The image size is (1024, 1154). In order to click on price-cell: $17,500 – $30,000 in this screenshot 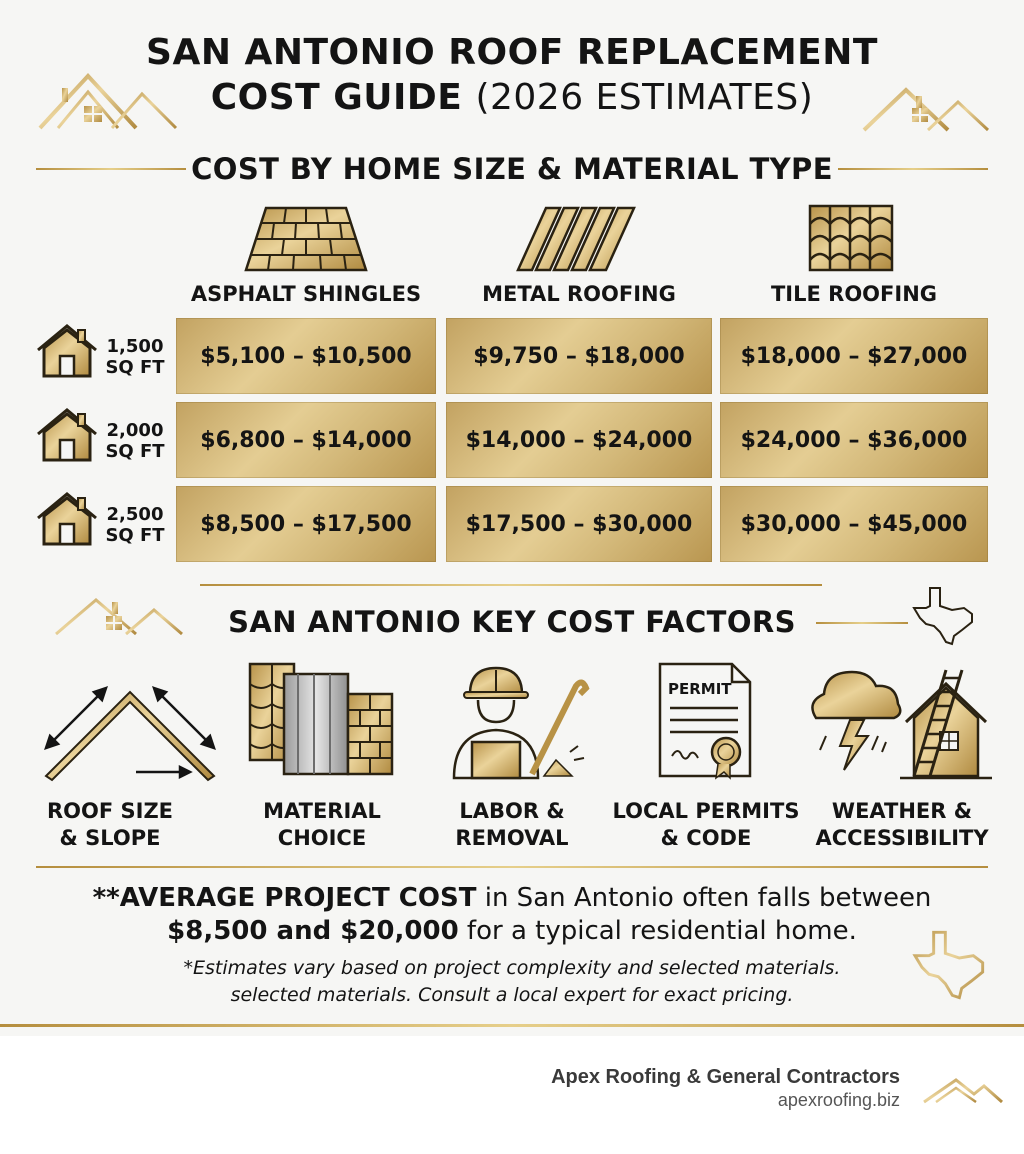, I will do `click(579, 524)`.